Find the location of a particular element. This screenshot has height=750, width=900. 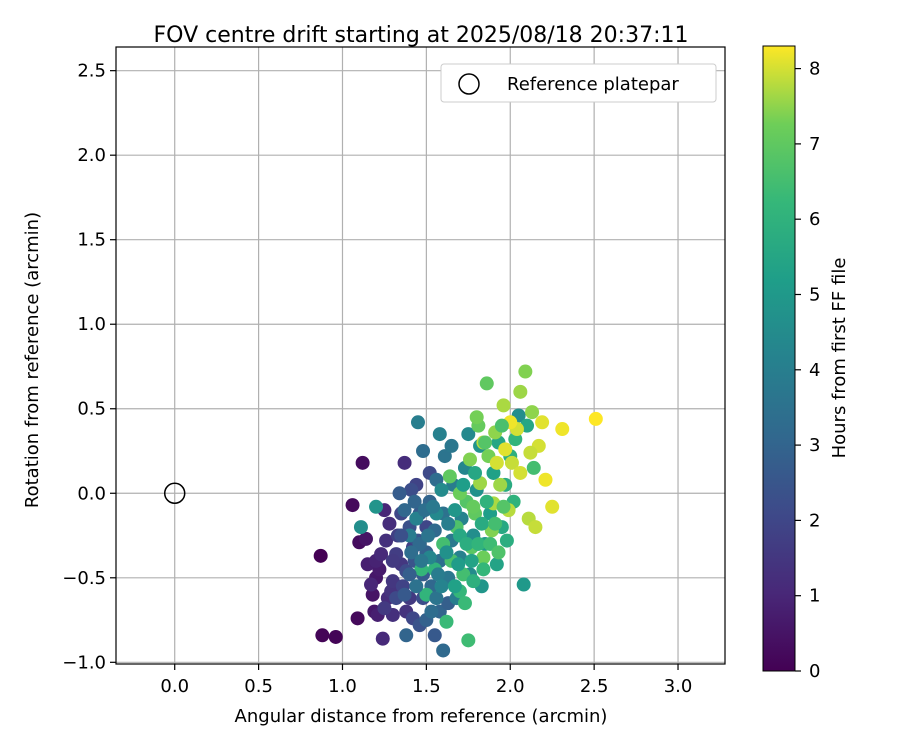

y-axis-ticks: −1.0 −0.5 0.0 0.5 1.0 1.5 2.0 2.5 is located at coordinates (89, 367).